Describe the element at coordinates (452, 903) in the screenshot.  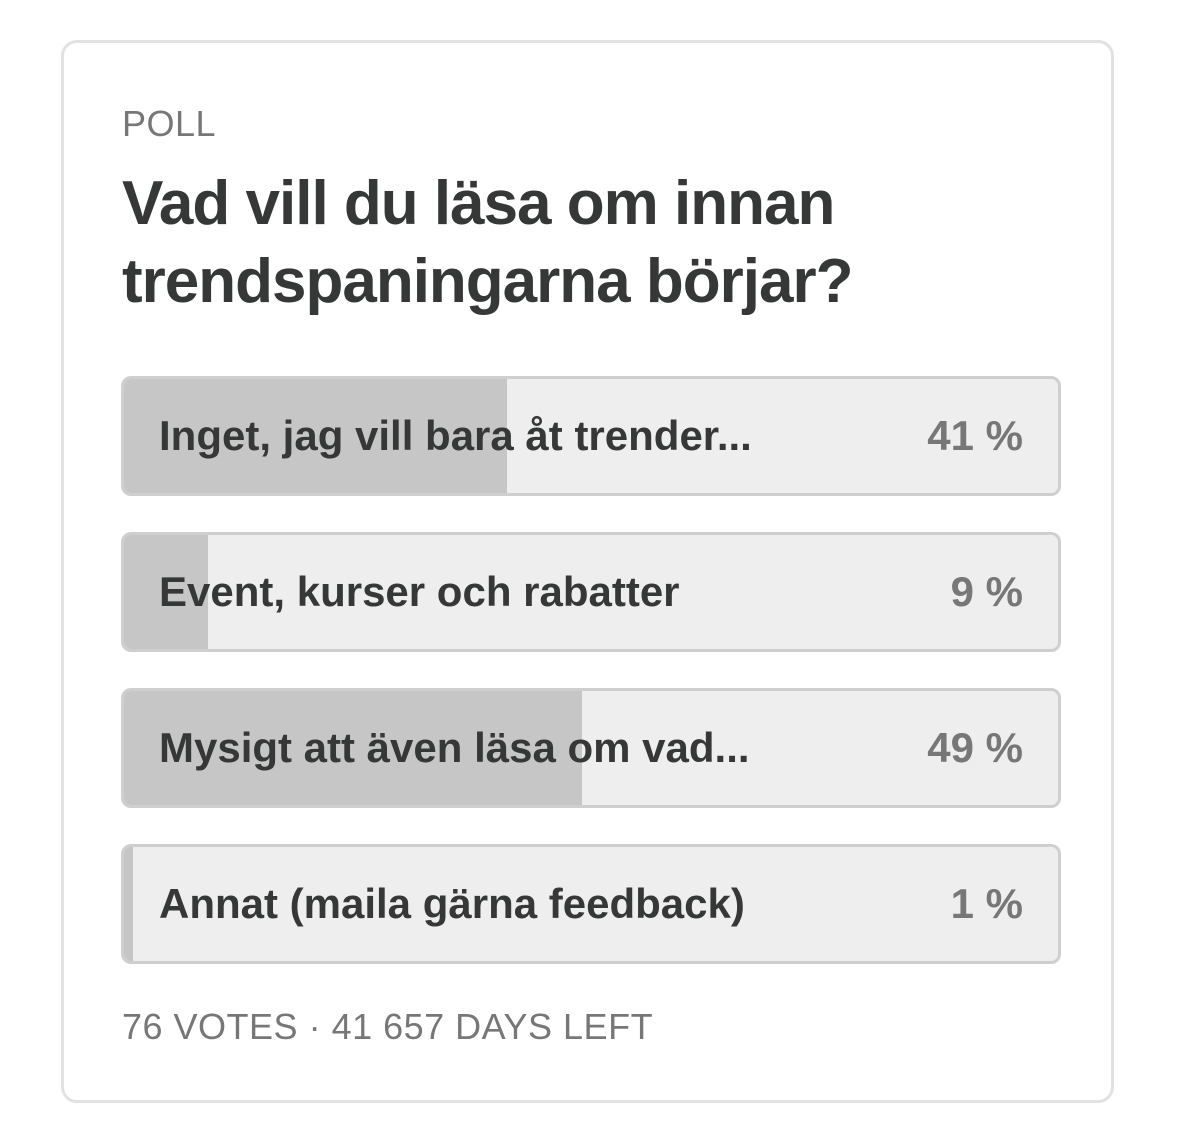
I see `poll-option-label: Annat (maila gärna feedback)` at that location.